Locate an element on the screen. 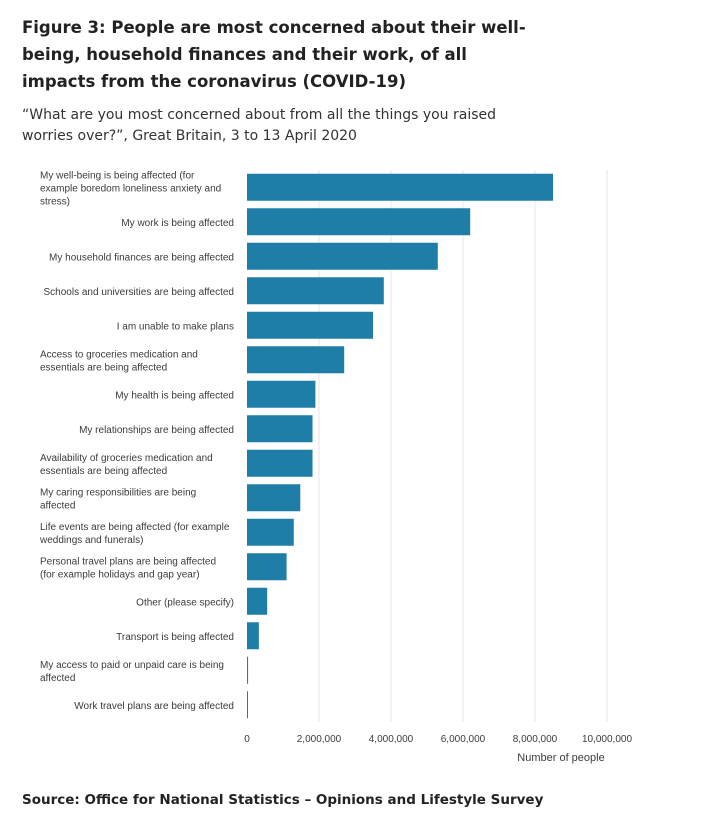 The width and height of the screenshot is (728, 822). category-label: My health is being affected is located at coordinates (174, 395).